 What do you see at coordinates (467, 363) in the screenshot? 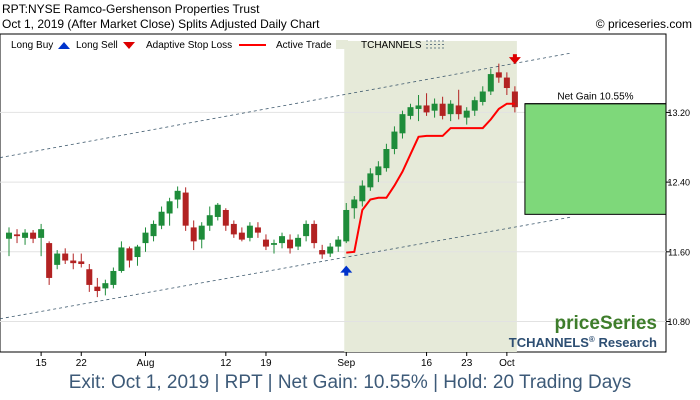
I see `x-tick-label: 23` at bounding box center [467, 363].